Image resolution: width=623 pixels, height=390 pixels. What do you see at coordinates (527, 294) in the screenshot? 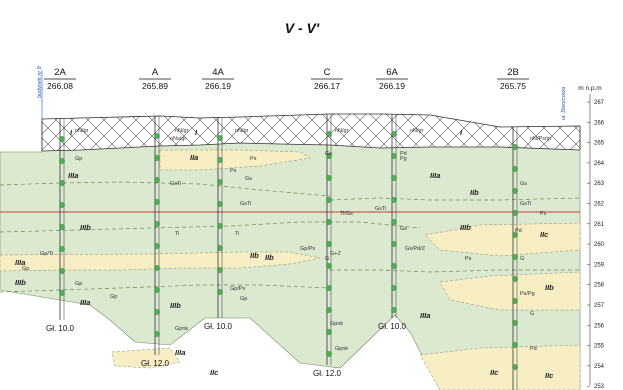
I see `soil-code: Ps/Pg` at bounding box center [527, 294].